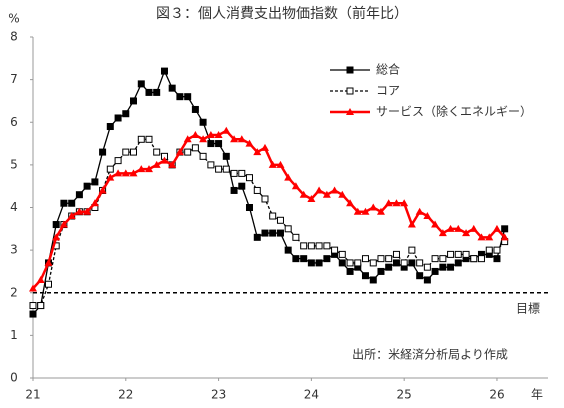 The width and height of the screenshot is (564, 408). What do you see at coordinates (32, 395) in the screenshot?
I see `x-tick-label: 21` at bounding box center [32, 395].